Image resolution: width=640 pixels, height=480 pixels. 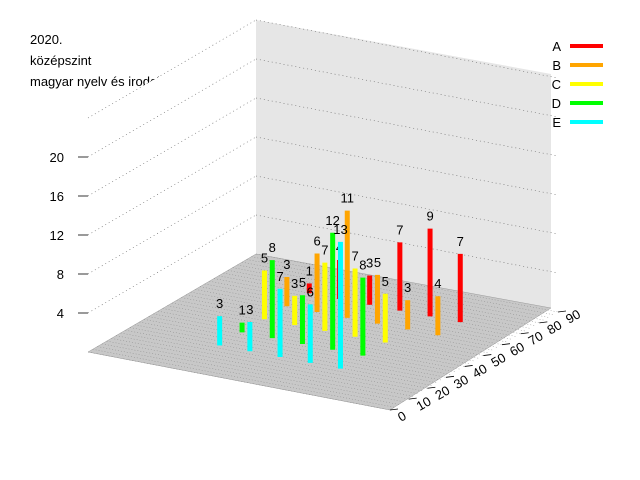 What do you see at coordinates (60, 274) in the screenshot?
I see `z-tick-label: 8` at bounding box center [60, 274].